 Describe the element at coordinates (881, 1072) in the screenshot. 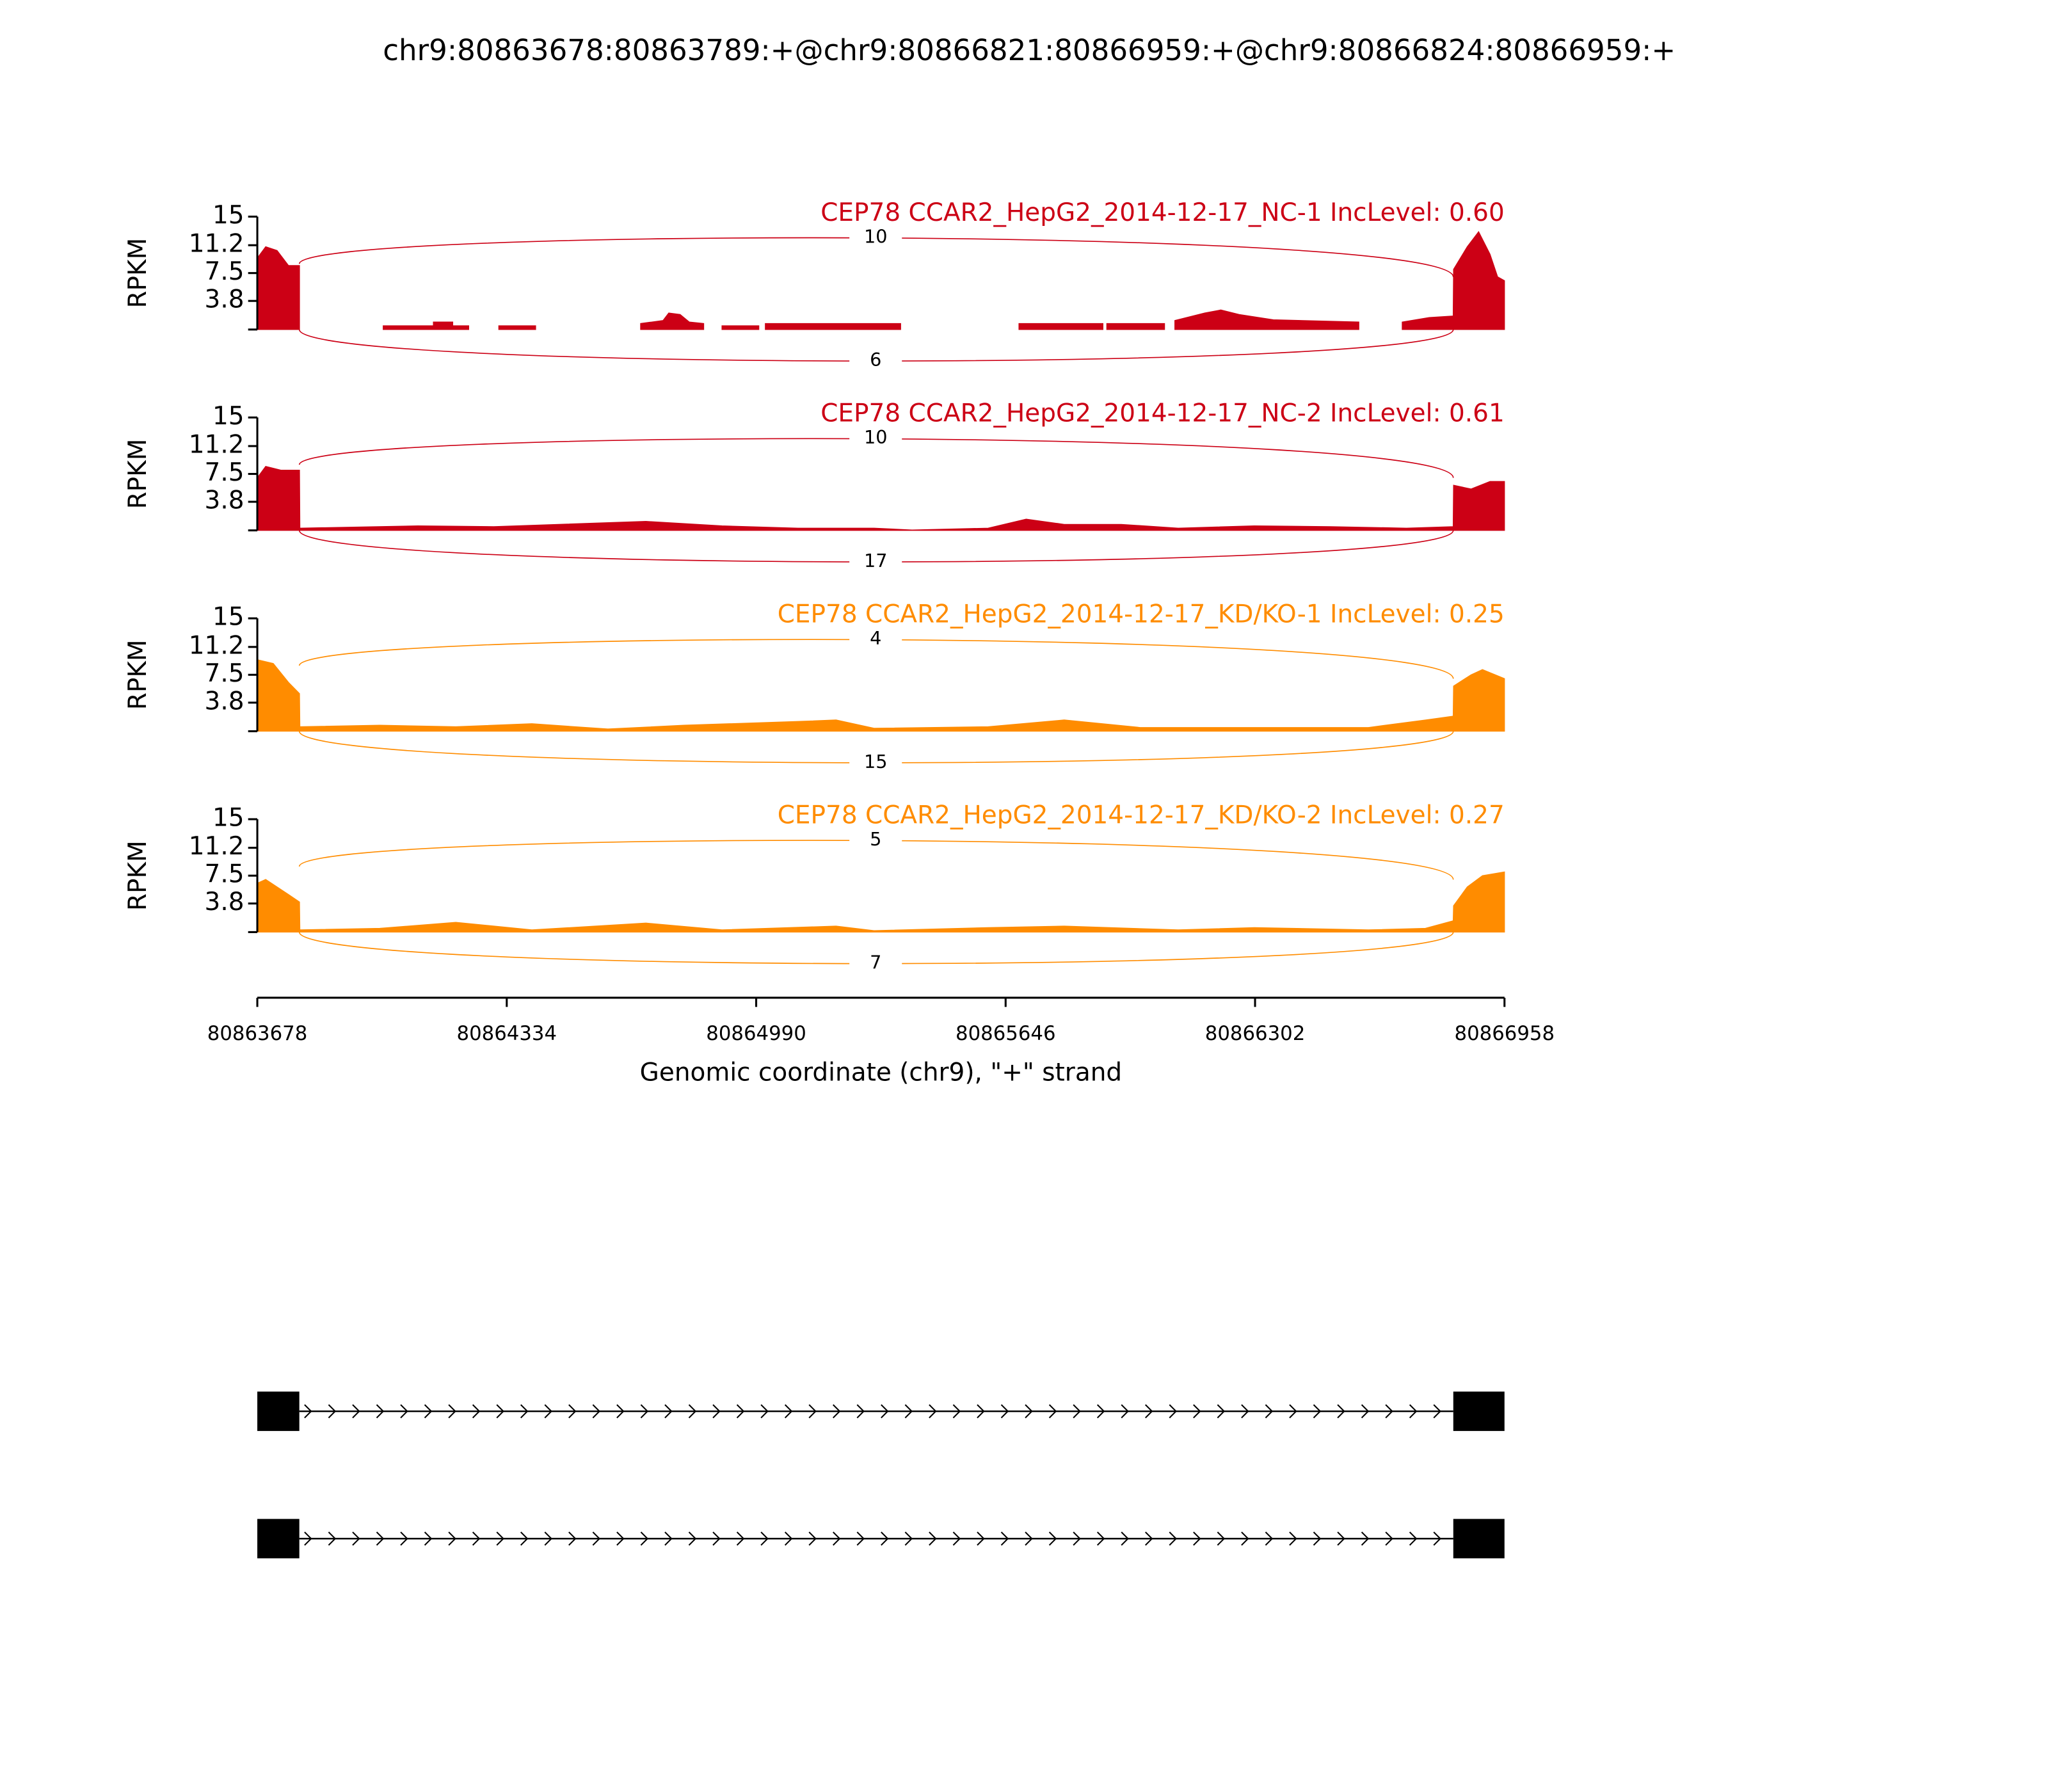

I see `x-axis-label: Genomic coordinate (chr9), "+" strand` at that location.